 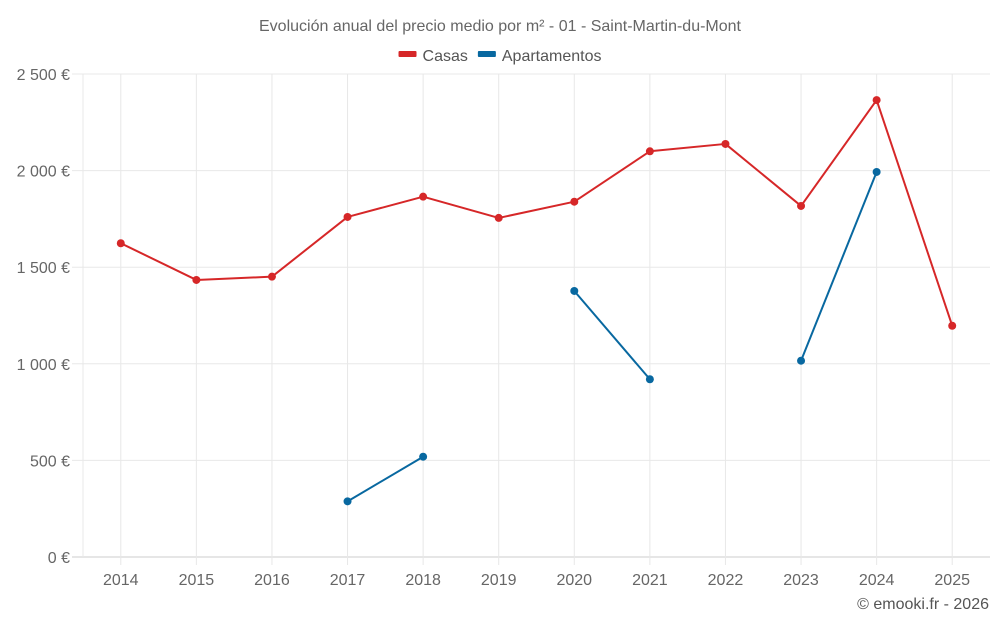 What do you see at coordinates (445, 56) in the screenshot?
I see `legend-label: Casas` at bounding box center [445, 56].